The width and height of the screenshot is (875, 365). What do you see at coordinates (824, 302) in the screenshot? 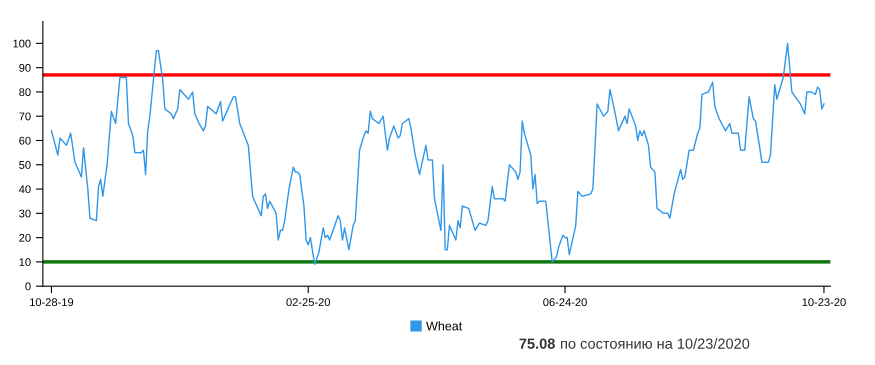
I see `x-tick-label: 10-23-20` at bounding box center [824, 302].